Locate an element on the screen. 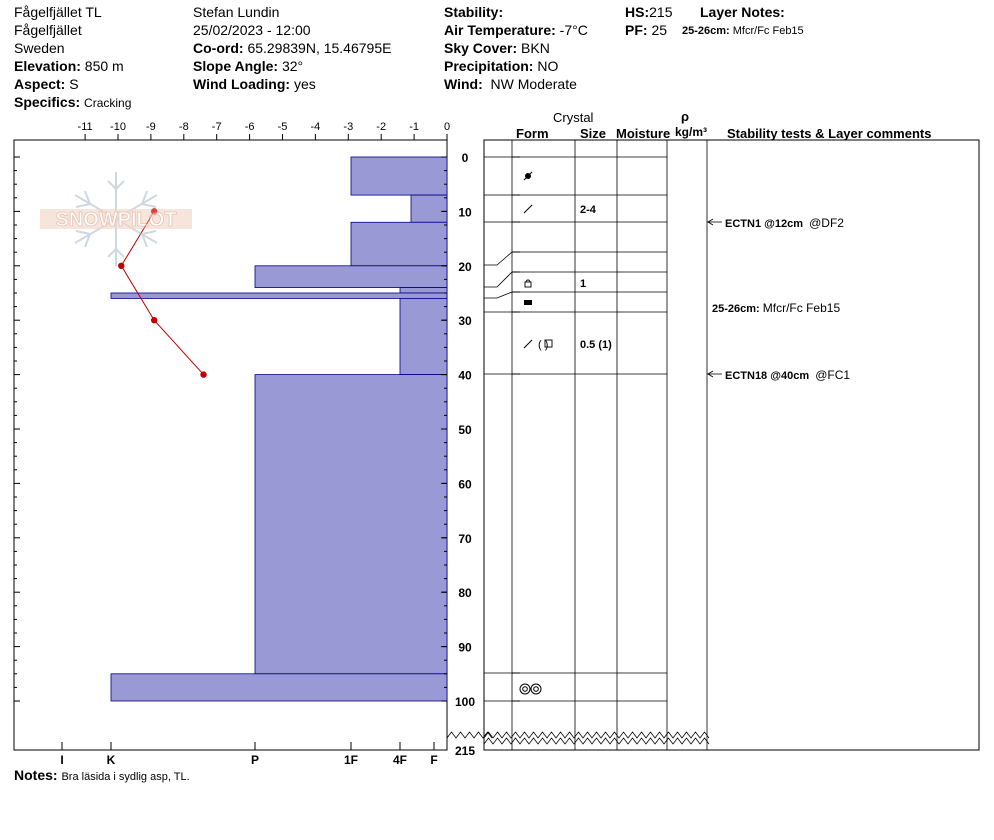 The image size is (994, 840). hs-label: HS: is located at coordinates (637, 12).